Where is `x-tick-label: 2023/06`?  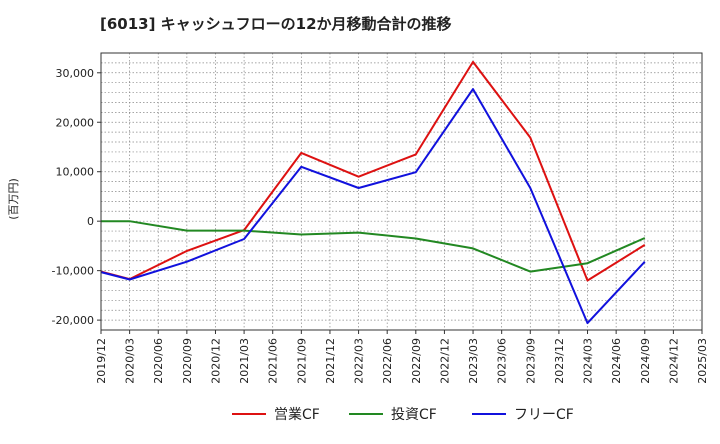 x-tick-label: 2023/06 is located at coordinates (502, 361).